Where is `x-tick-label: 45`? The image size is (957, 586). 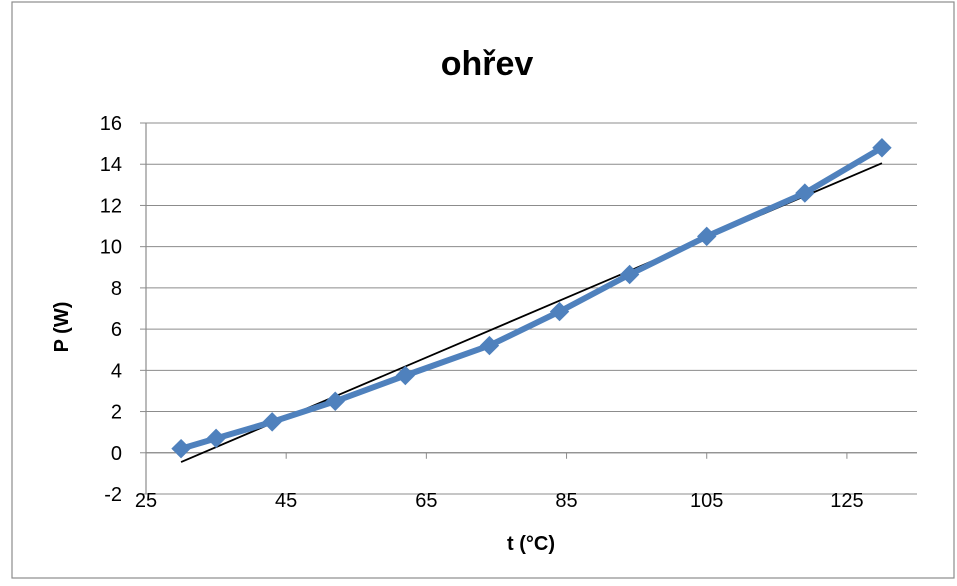 x-tick-label: 45 is located at coordinates (286, 501).